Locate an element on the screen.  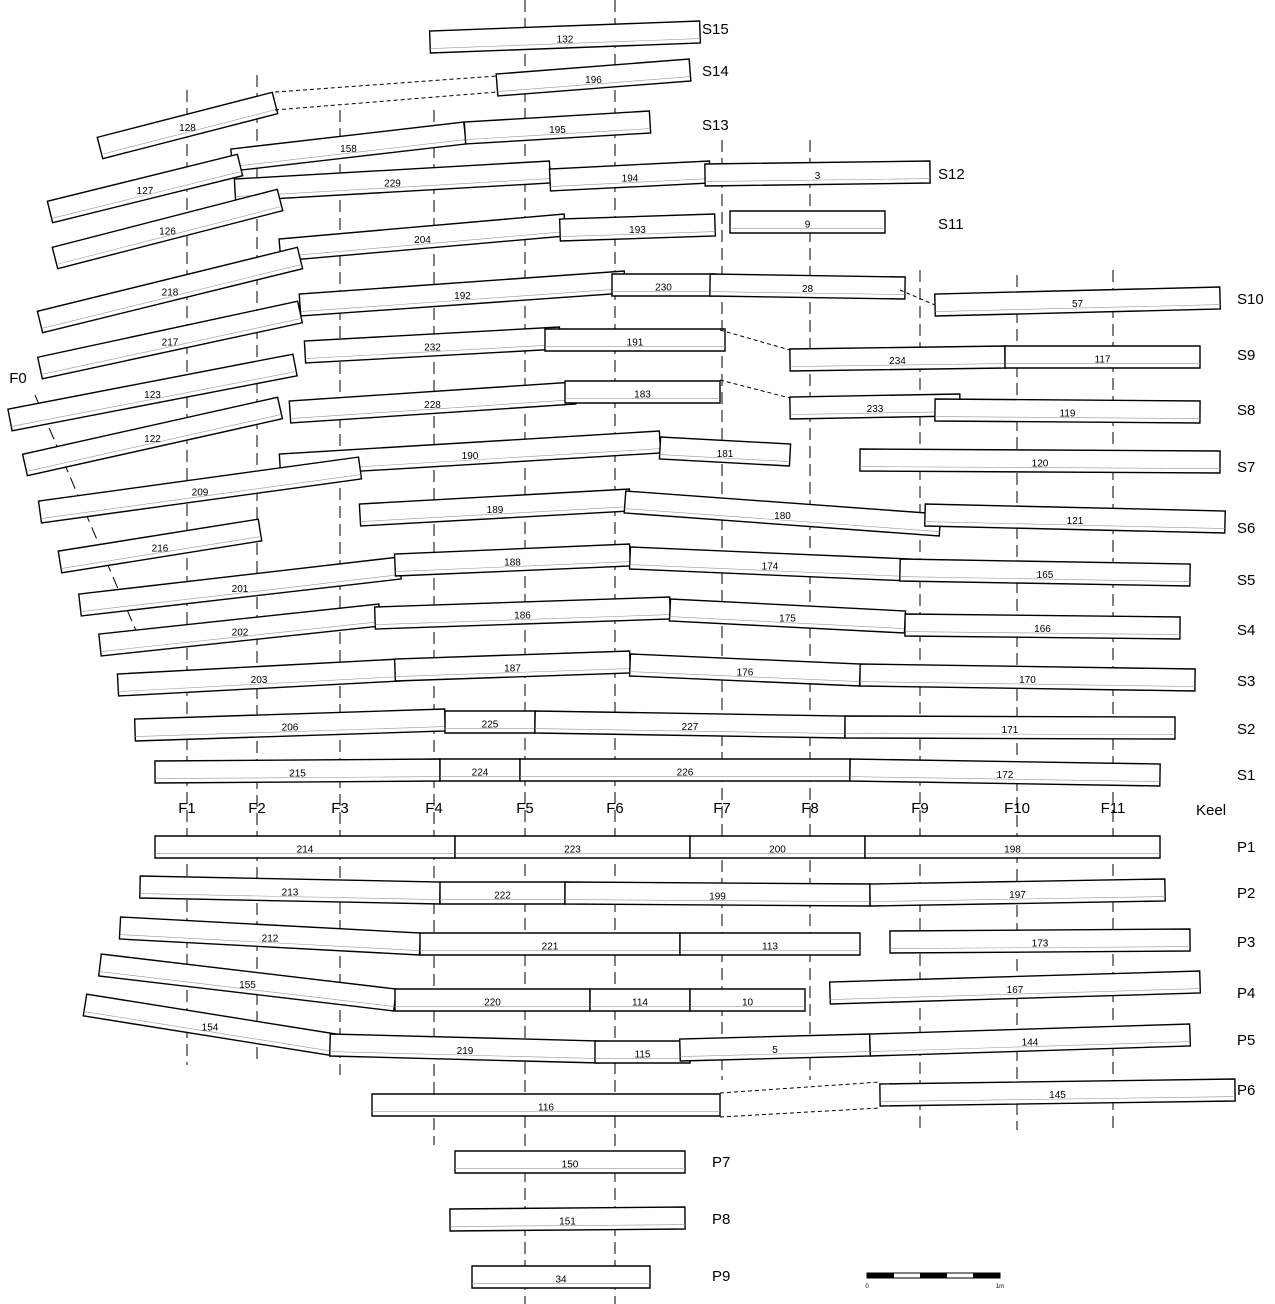
scale-end: 1m is located at coordinates (1000, 1287).